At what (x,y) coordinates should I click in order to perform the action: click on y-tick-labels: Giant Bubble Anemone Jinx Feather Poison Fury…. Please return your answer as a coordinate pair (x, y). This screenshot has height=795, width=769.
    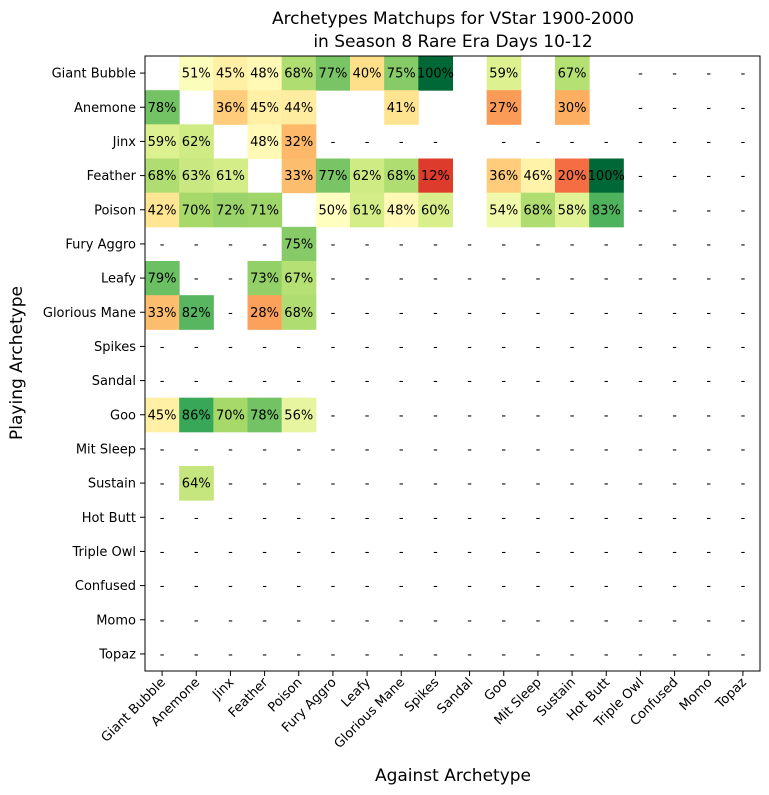
    Looking at the image, I should click on (94, 364).